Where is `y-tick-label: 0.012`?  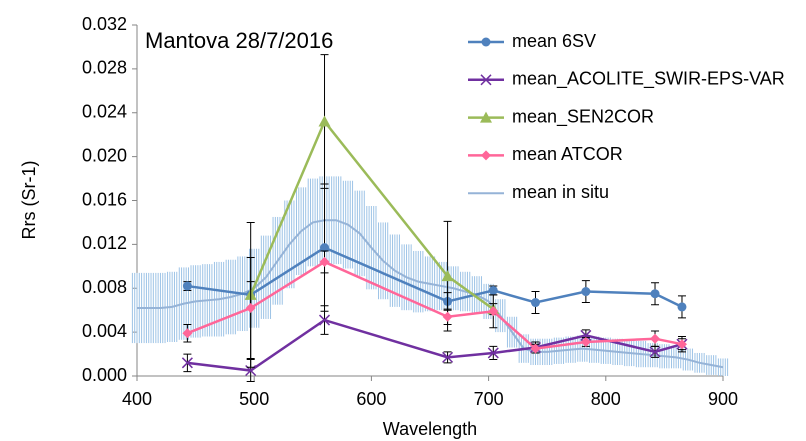
y-tick-label: 0.012 is located at coordinates (104, 243).